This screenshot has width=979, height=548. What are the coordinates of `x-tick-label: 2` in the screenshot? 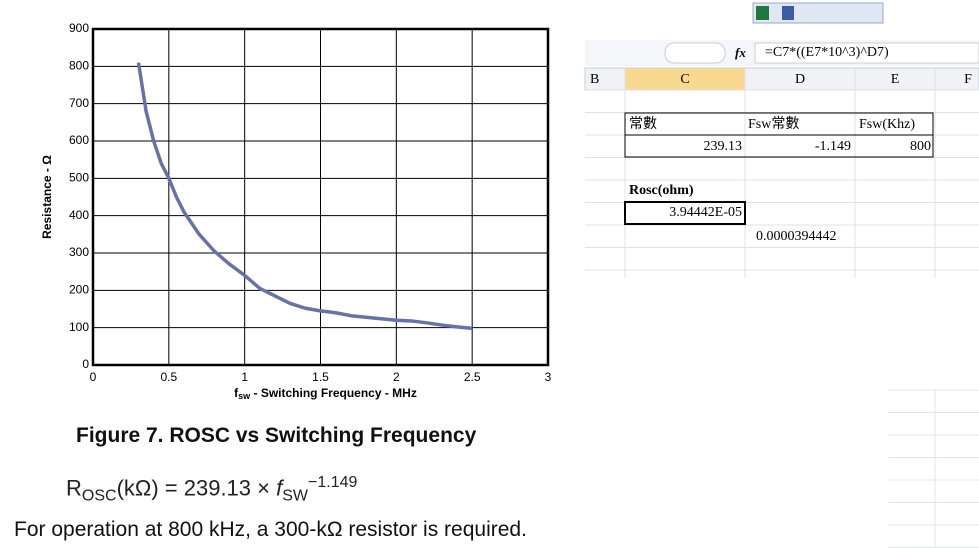 It's located at (396, 377).